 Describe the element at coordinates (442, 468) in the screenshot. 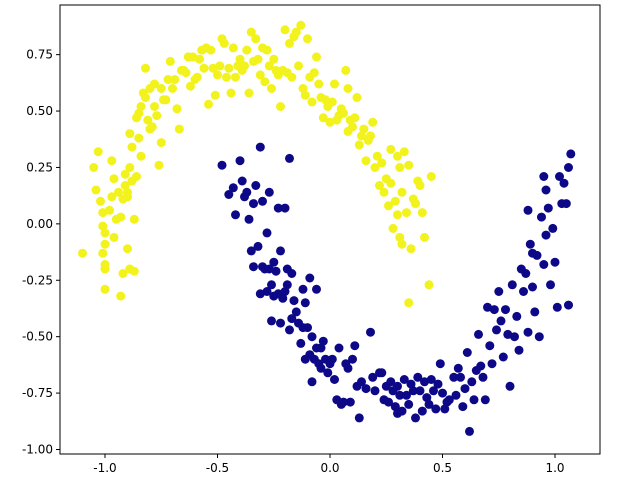

I see `x-tick-label: 0.5` at that location.